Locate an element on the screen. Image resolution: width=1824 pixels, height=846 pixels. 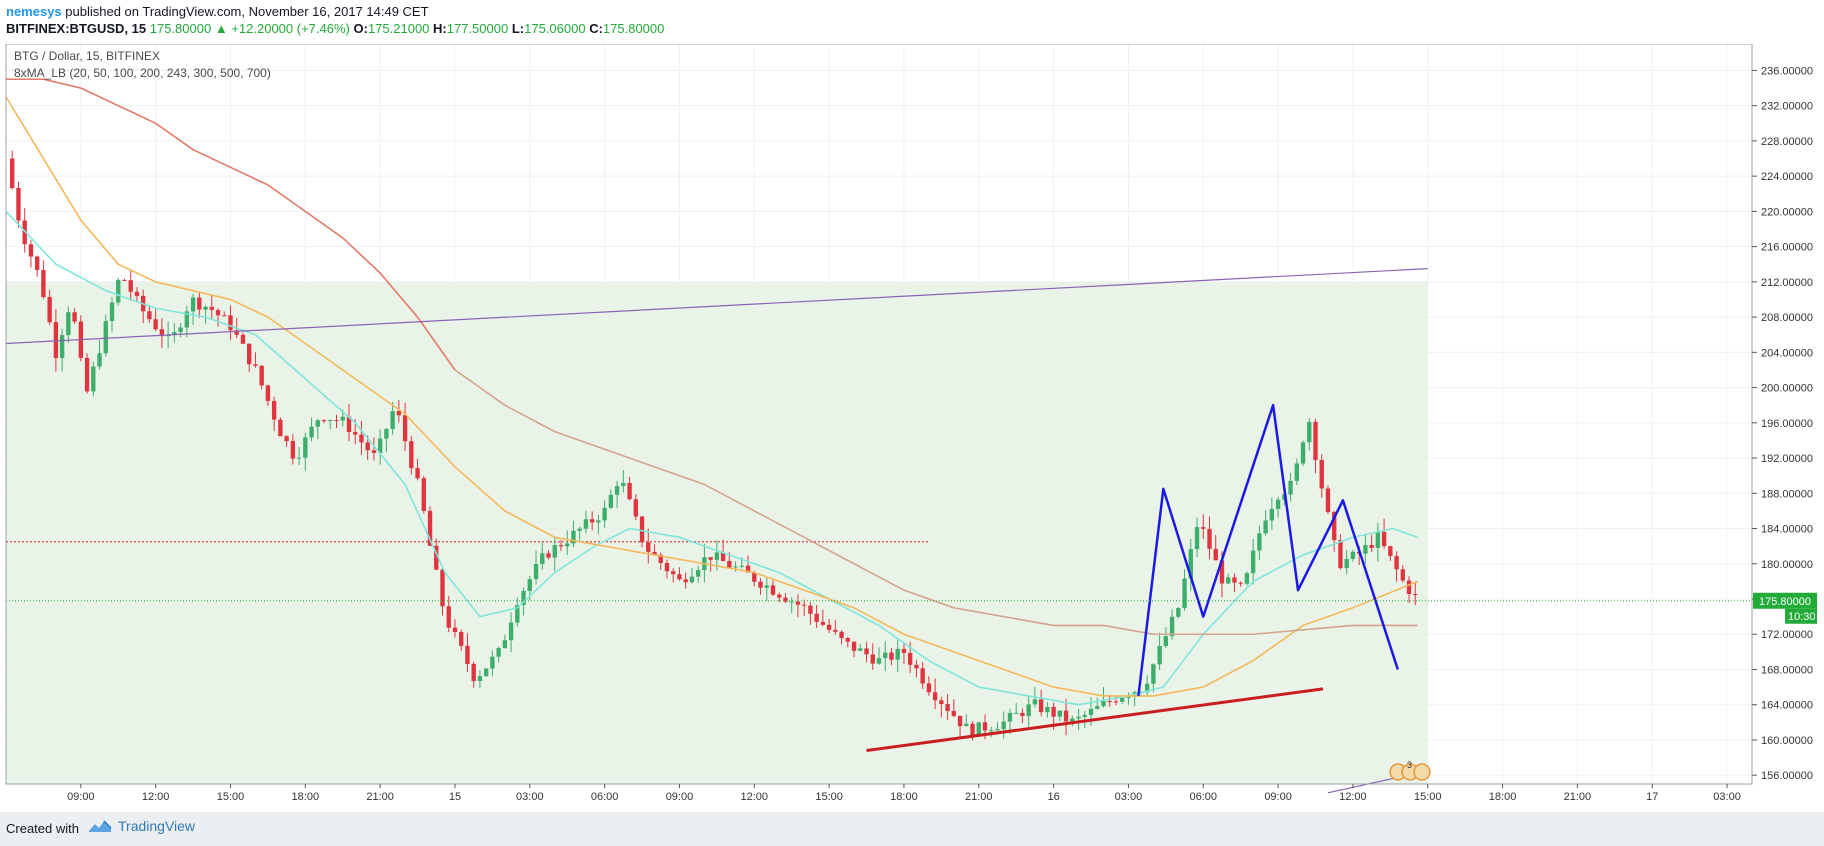
channel-upper-line is located at coordinates (716, 306).